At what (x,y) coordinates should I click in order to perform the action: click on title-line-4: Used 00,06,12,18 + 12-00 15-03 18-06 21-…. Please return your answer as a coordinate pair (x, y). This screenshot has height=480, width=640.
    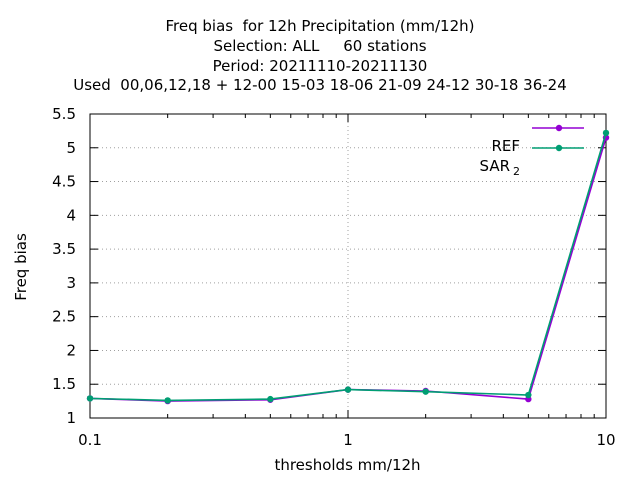
    Looking at the image, I should click on (320, 85).